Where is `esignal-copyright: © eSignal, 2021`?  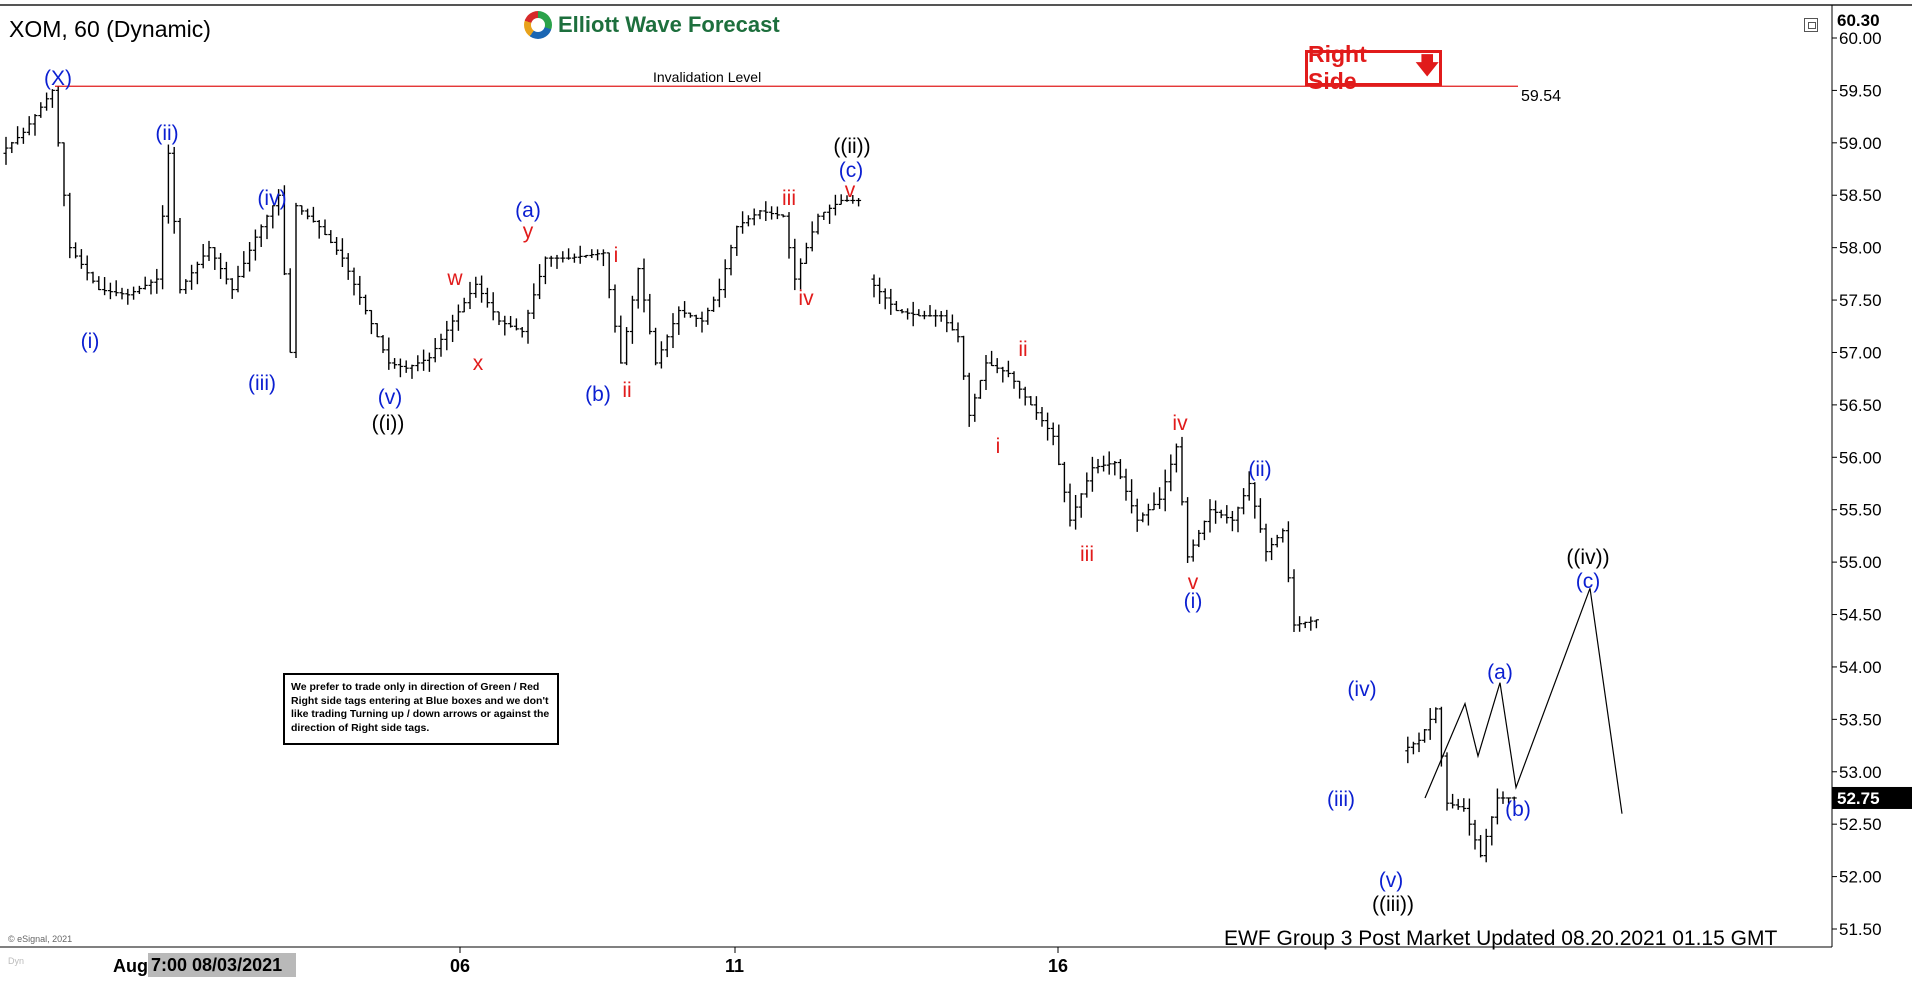
esignal-copyright: © eSignal, 2021 is located at coordinates (40, 939).